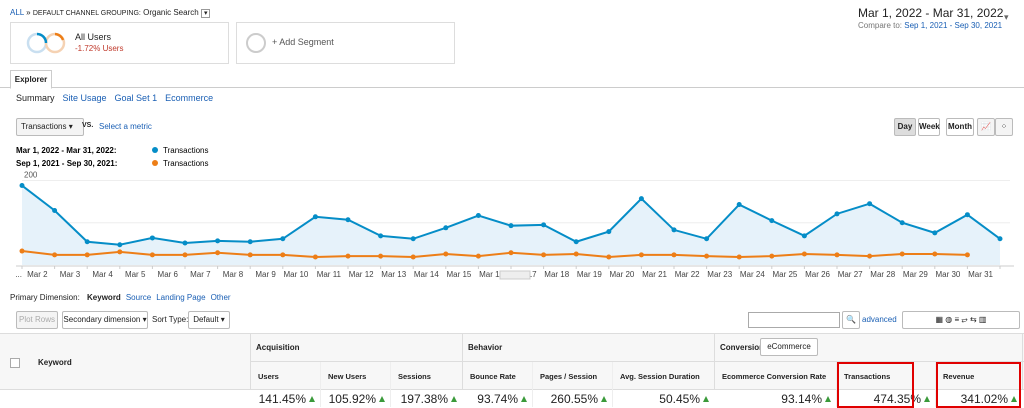 Image resolution: width=1024 pixels, height=408 pixels. I want to click on add-segment-box: + Add Segment, so click(345, 43).